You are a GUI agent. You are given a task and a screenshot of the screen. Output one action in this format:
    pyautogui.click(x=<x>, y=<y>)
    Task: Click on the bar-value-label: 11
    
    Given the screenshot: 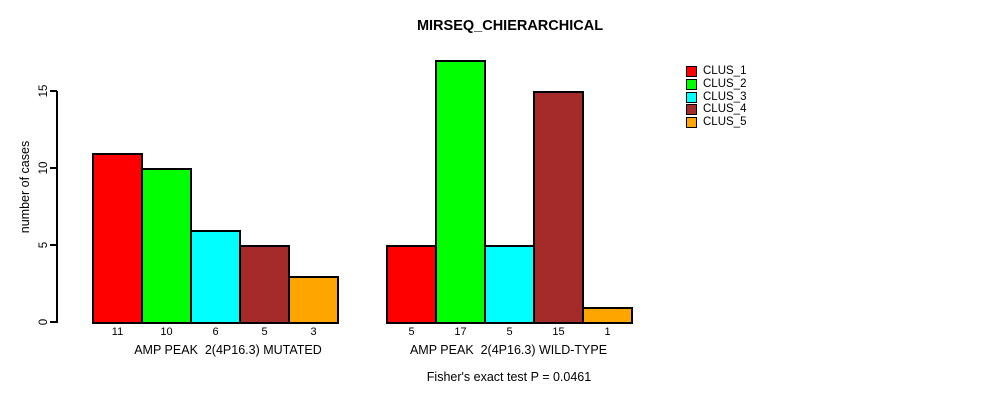 What is the action you would take?
    pyautogui.click(x=117, y=332)
    